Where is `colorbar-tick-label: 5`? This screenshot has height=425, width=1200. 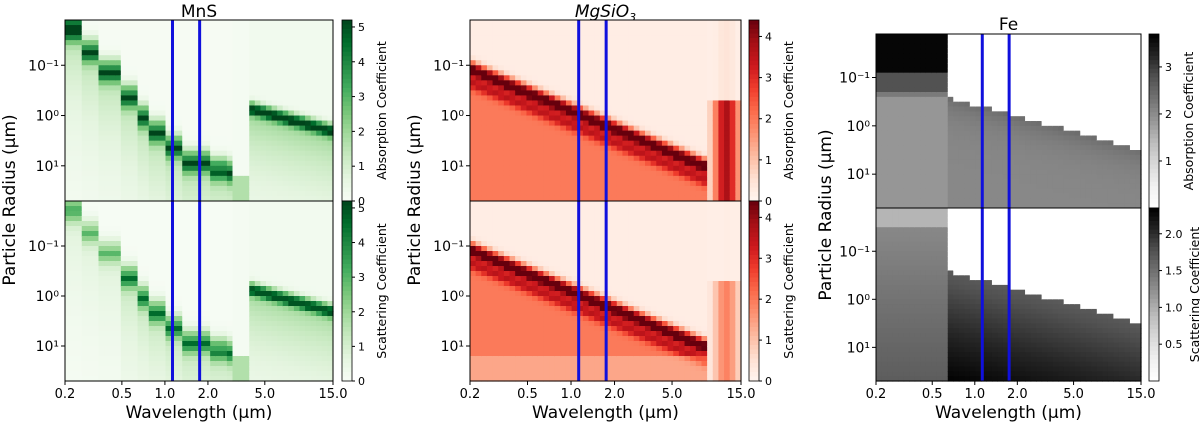
colorbar-tick-label: 5 is located at coordinates (361, 27).